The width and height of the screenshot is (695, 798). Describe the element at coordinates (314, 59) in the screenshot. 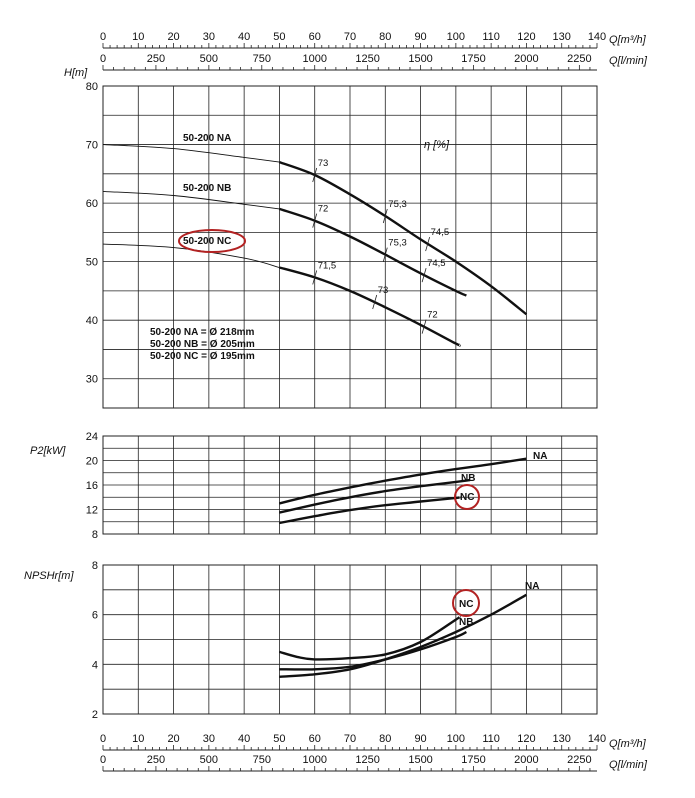

I see `top-lmin-tick-label: 1000` at that location.